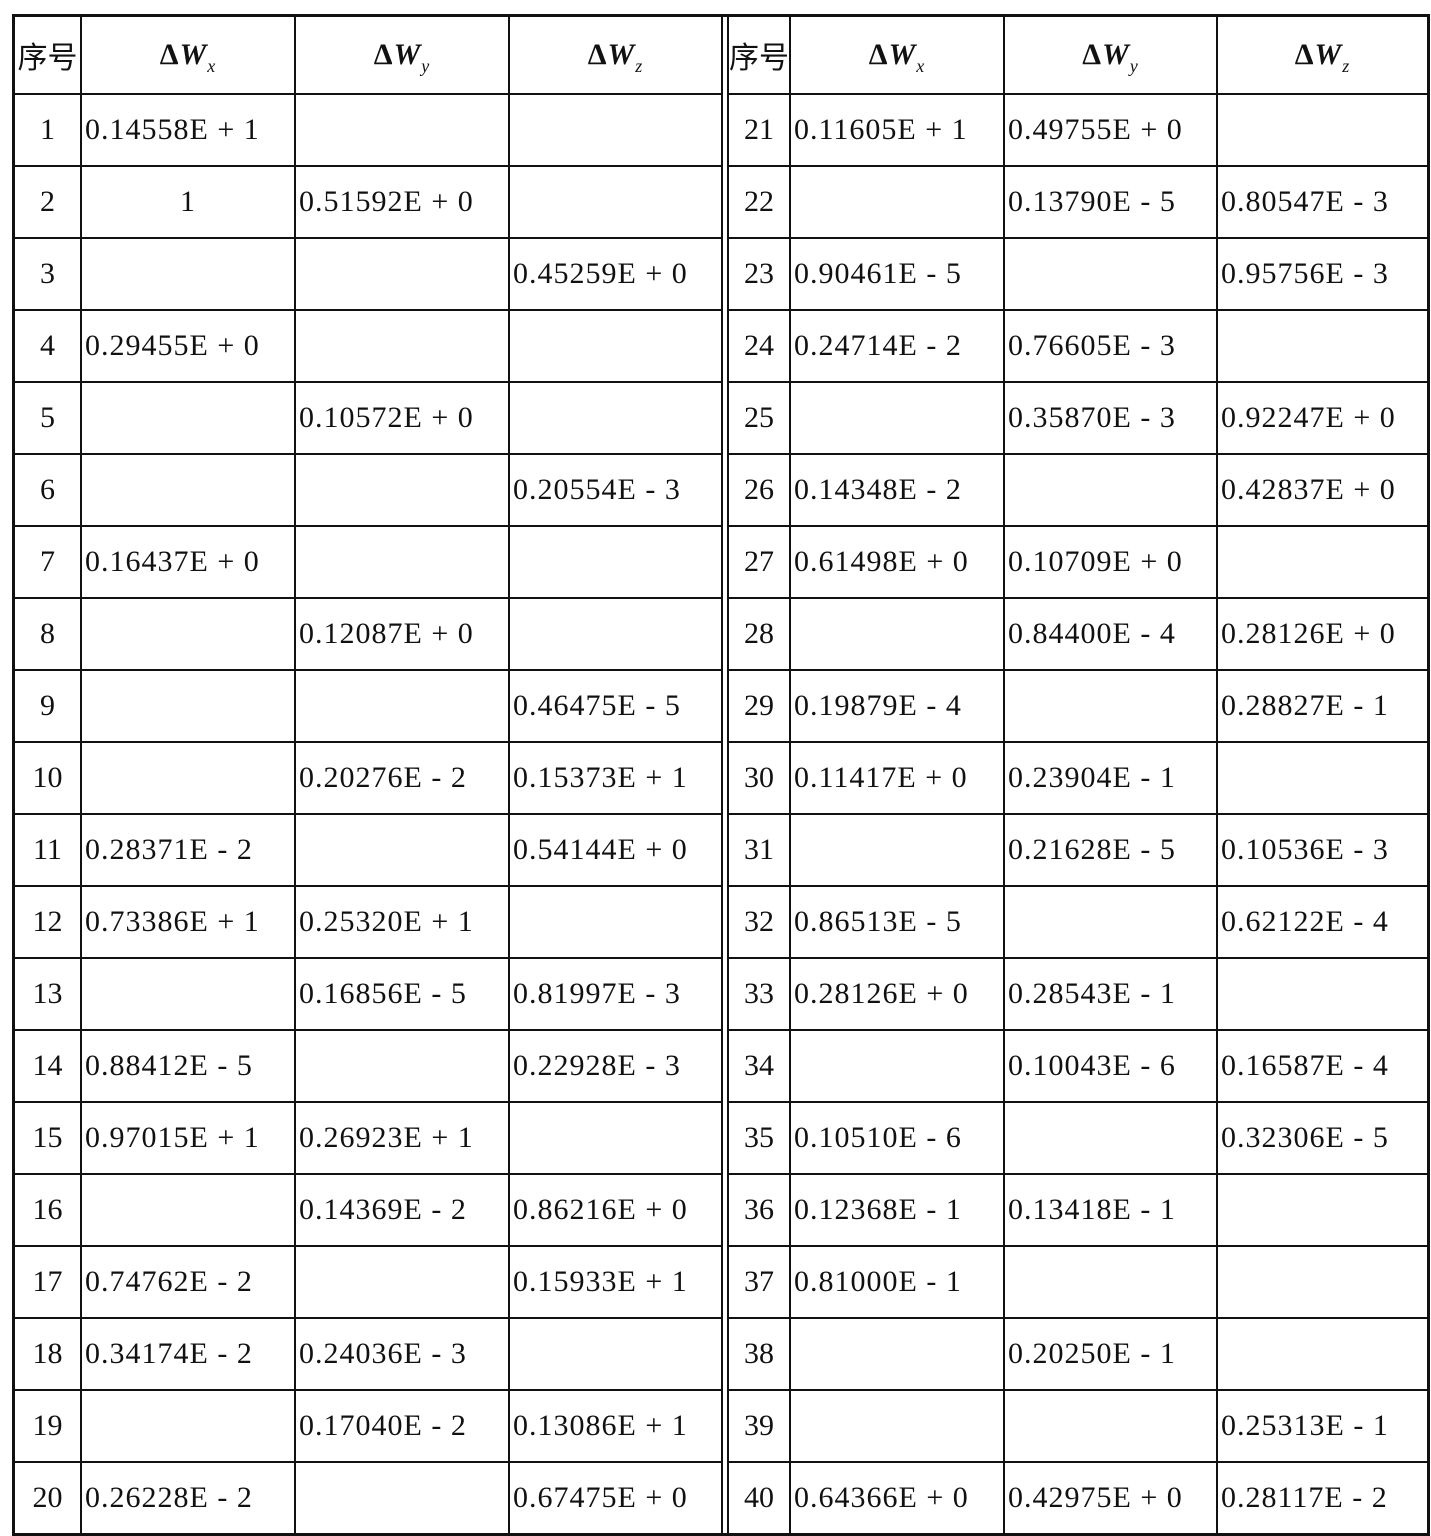 The width and height of the screenshot is (1431, 1536). Describe the element at coordinates (402, 1138) in the screenshot. I see `delta-wy-cell: 0.26923E + 1` at that location.